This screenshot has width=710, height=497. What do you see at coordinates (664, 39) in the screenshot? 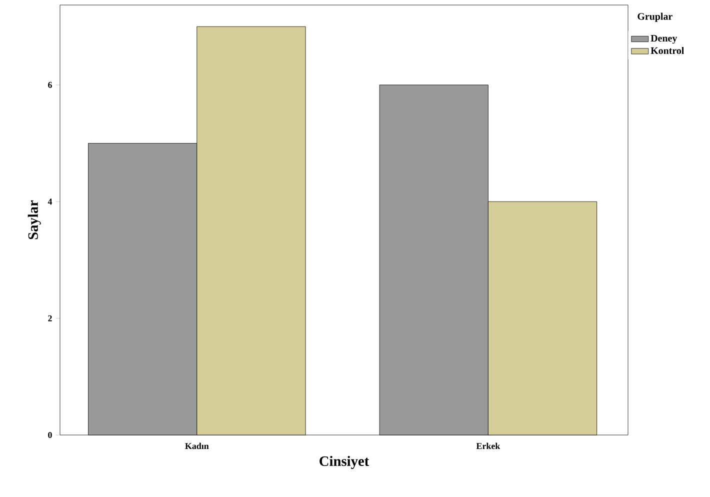
I see `legend-label: Deney` at bounding box center [664, 39].